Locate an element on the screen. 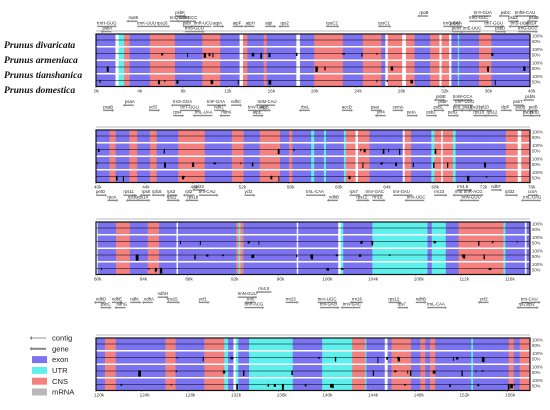 The image size is (550, 410). gene-annotation: psbC is located at coordinates (504, 14).